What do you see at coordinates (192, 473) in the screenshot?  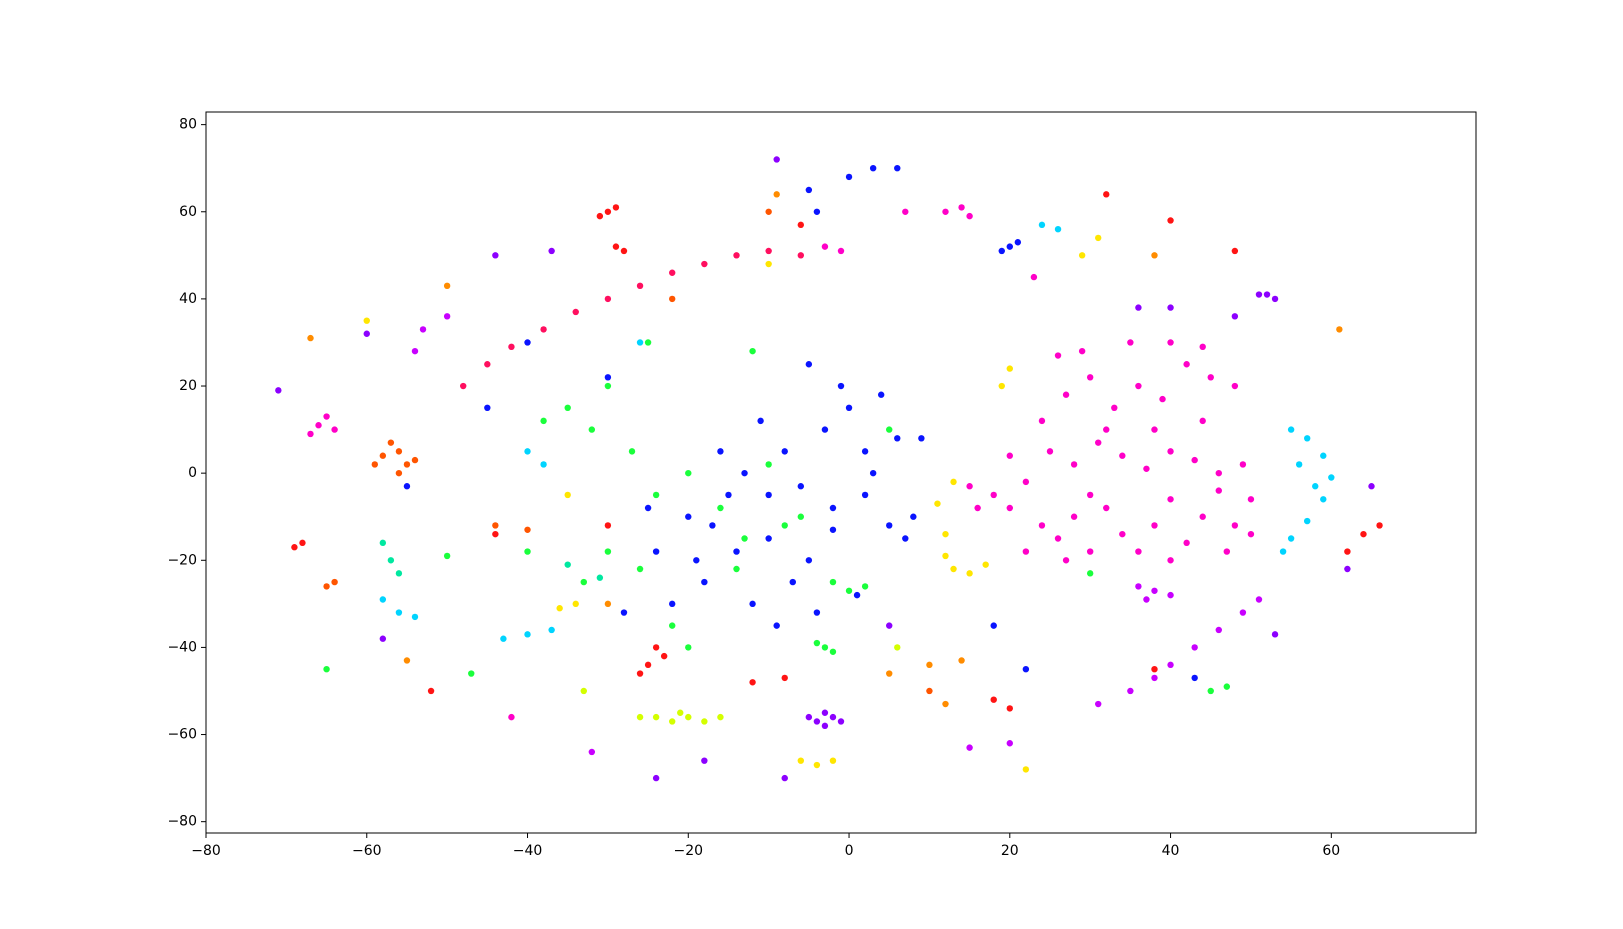 I see `y-tick-label: 0` at bounding box center [192, 473].